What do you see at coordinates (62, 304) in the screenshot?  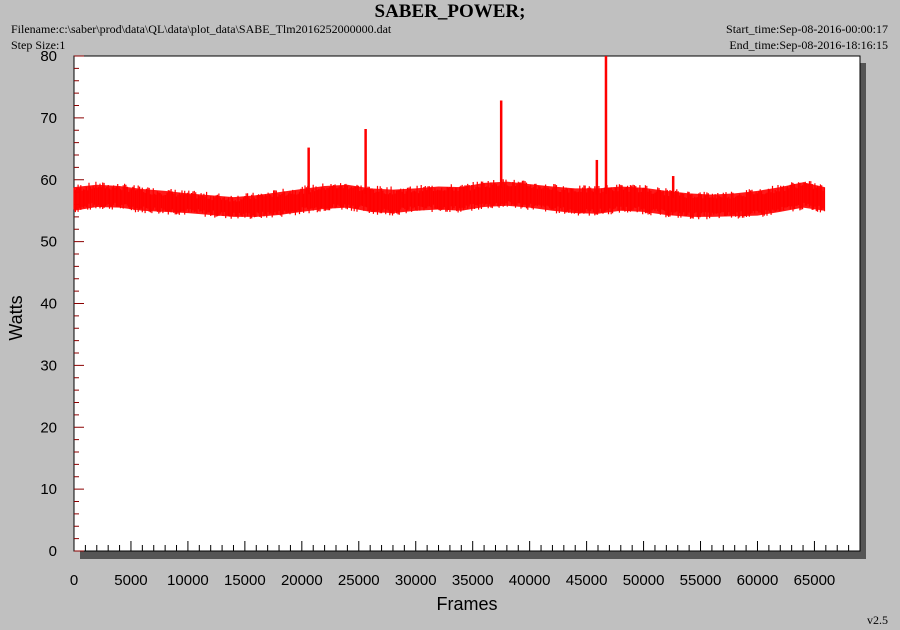 I see `y-axis-ticks: 0 10 20 30 40 50 60 70 80` at bounding box center [62, 304].